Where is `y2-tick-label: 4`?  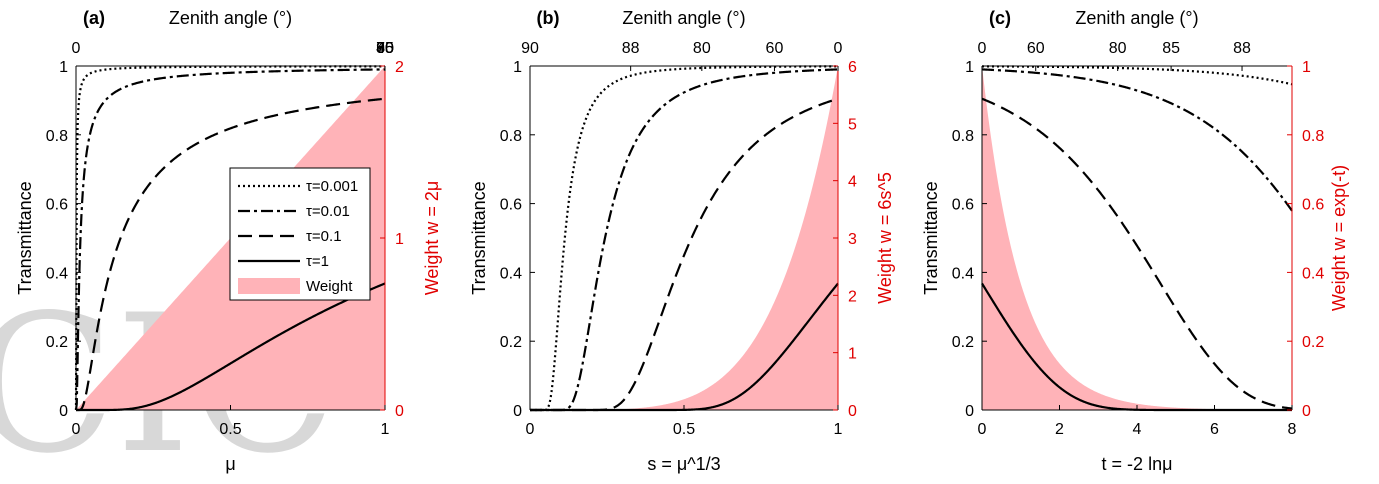
y2-tick-label: 4 is located at coordinates (852, 182).